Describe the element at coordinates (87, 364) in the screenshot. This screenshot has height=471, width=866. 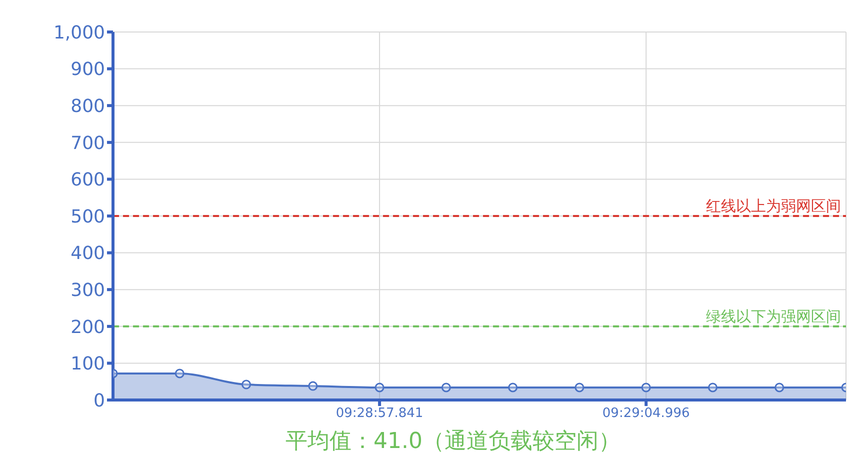
I see `y-tick-label: 100` at that location.